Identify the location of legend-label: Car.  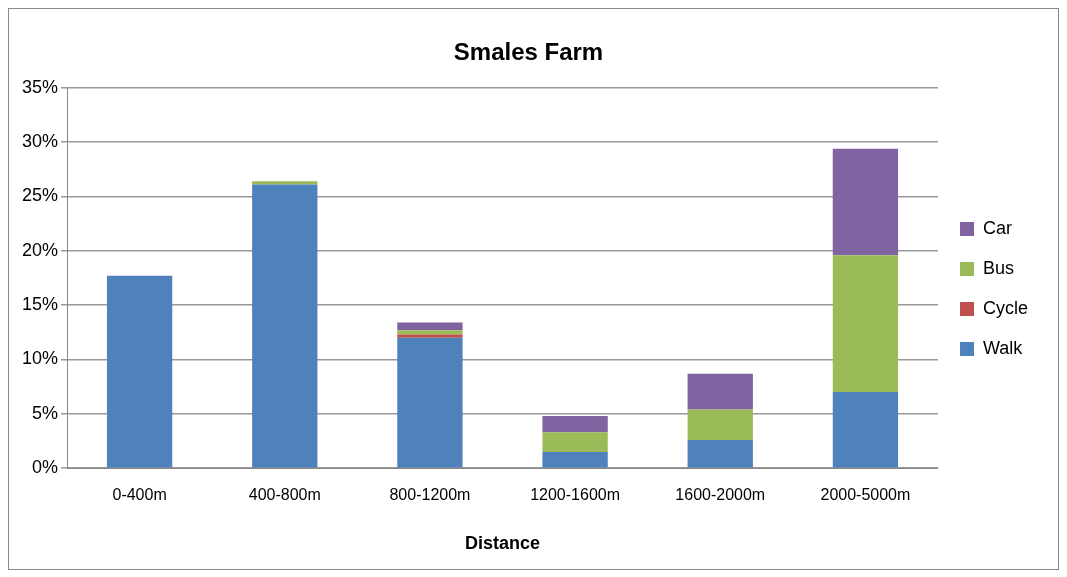
(997, 227).